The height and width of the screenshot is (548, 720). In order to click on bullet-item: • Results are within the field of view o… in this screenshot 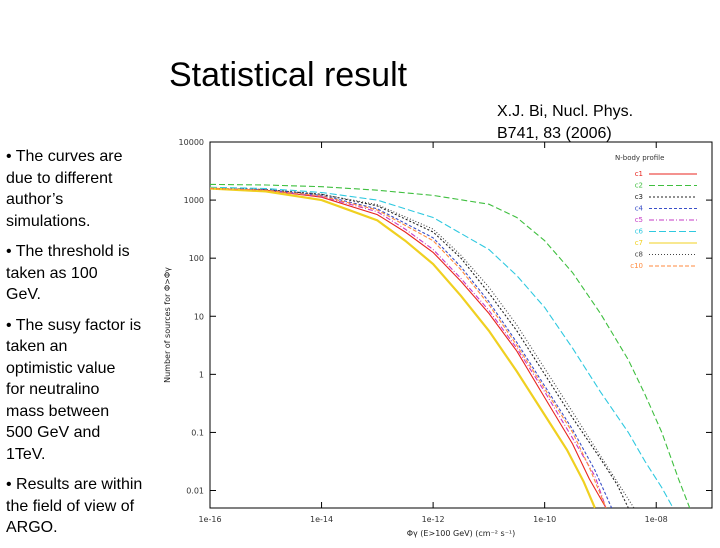, I will do `click(84, 506)`.